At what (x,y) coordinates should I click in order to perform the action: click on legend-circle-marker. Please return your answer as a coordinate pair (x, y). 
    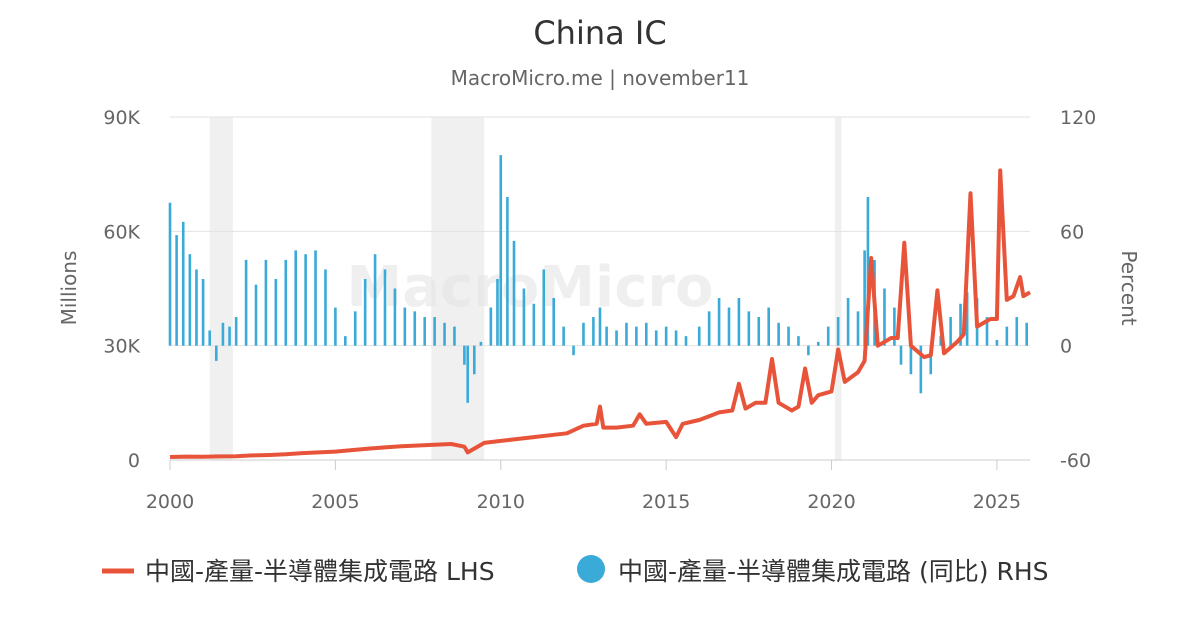
    Looking at the image, I should click on (591, 569).